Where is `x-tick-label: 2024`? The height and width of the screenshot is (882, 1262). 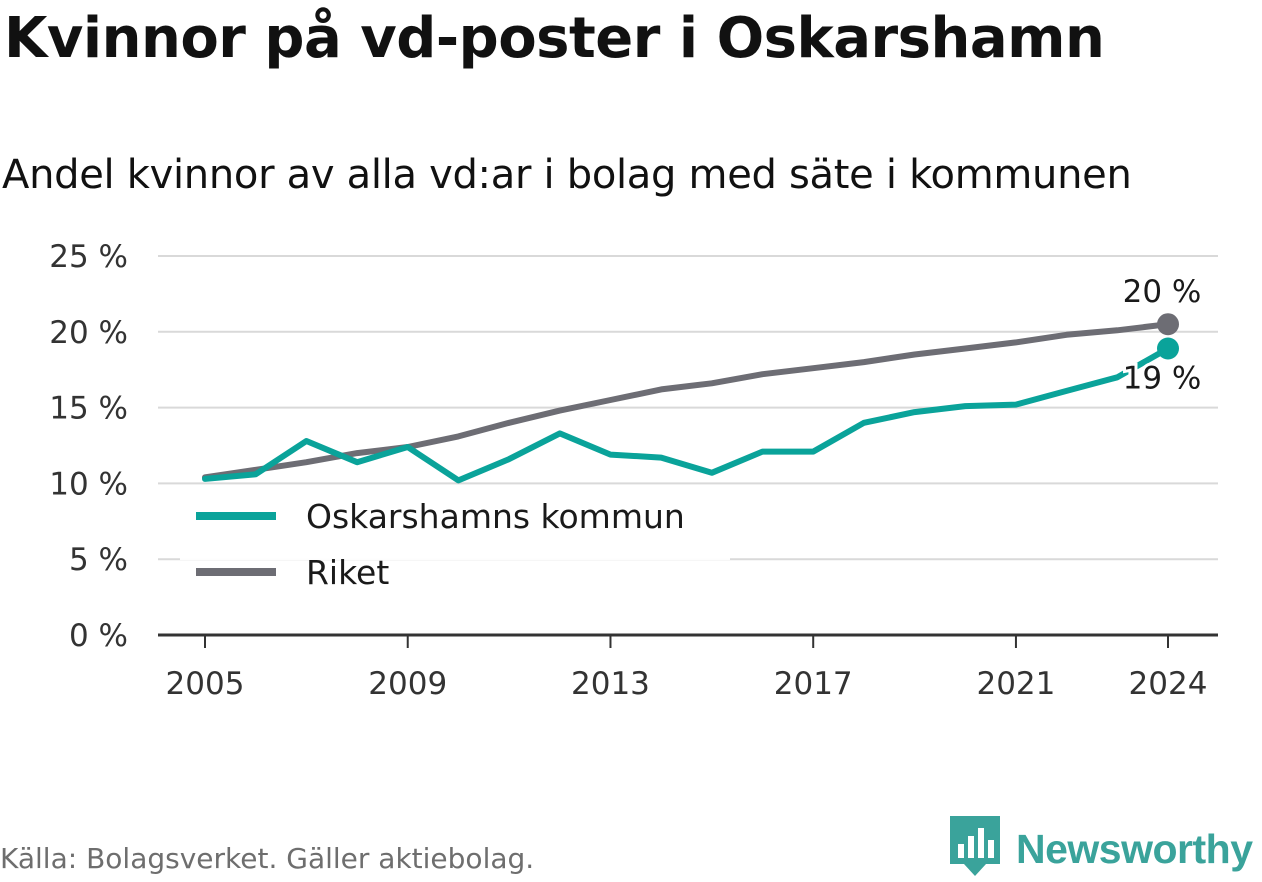 x-tick-label: 2024 is located at coordinates (1168, 684).